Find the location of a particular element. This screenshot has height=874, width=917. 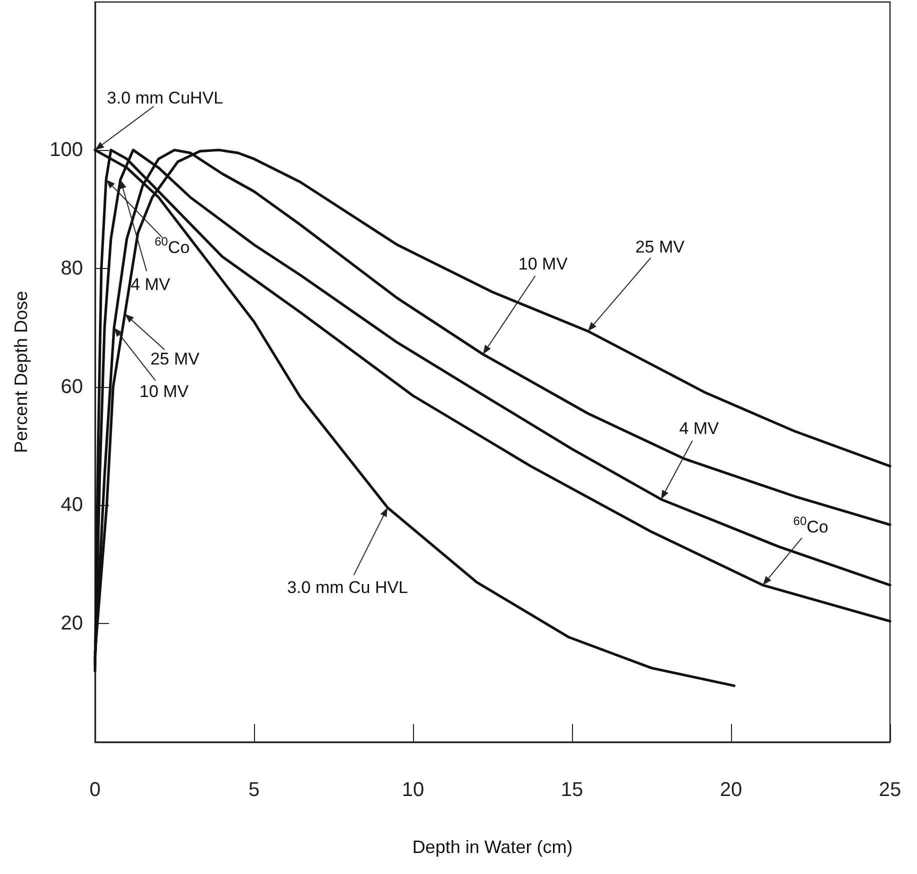

y-tick-label: 40 is located at coordinates (71, 505).